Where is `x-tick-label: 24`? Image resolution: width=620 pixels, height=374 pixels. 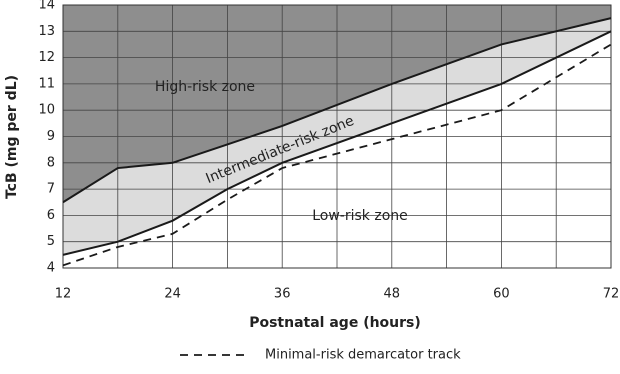 x-tick-label: 24 is located at coordinates (172, 294).